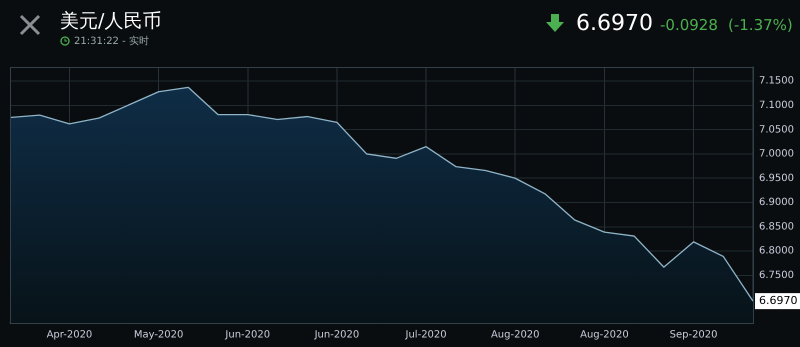  I want to click on chart-subtitle: 21:31:22 - 实时, so click(111, 41).